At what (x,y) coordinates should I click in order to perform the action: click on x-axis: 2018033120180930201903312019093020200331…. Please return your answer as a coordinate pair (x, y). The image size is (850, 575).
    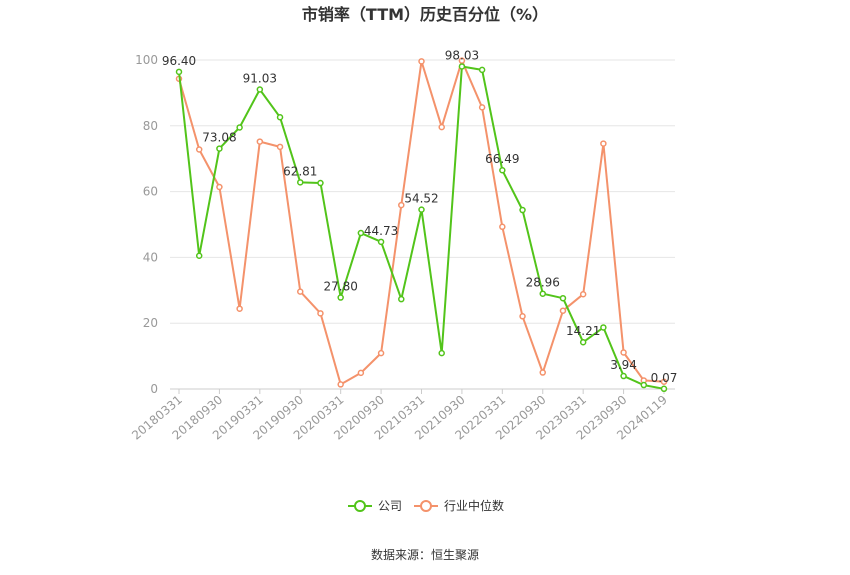
    Looking at the image, I should click on (402, 415).